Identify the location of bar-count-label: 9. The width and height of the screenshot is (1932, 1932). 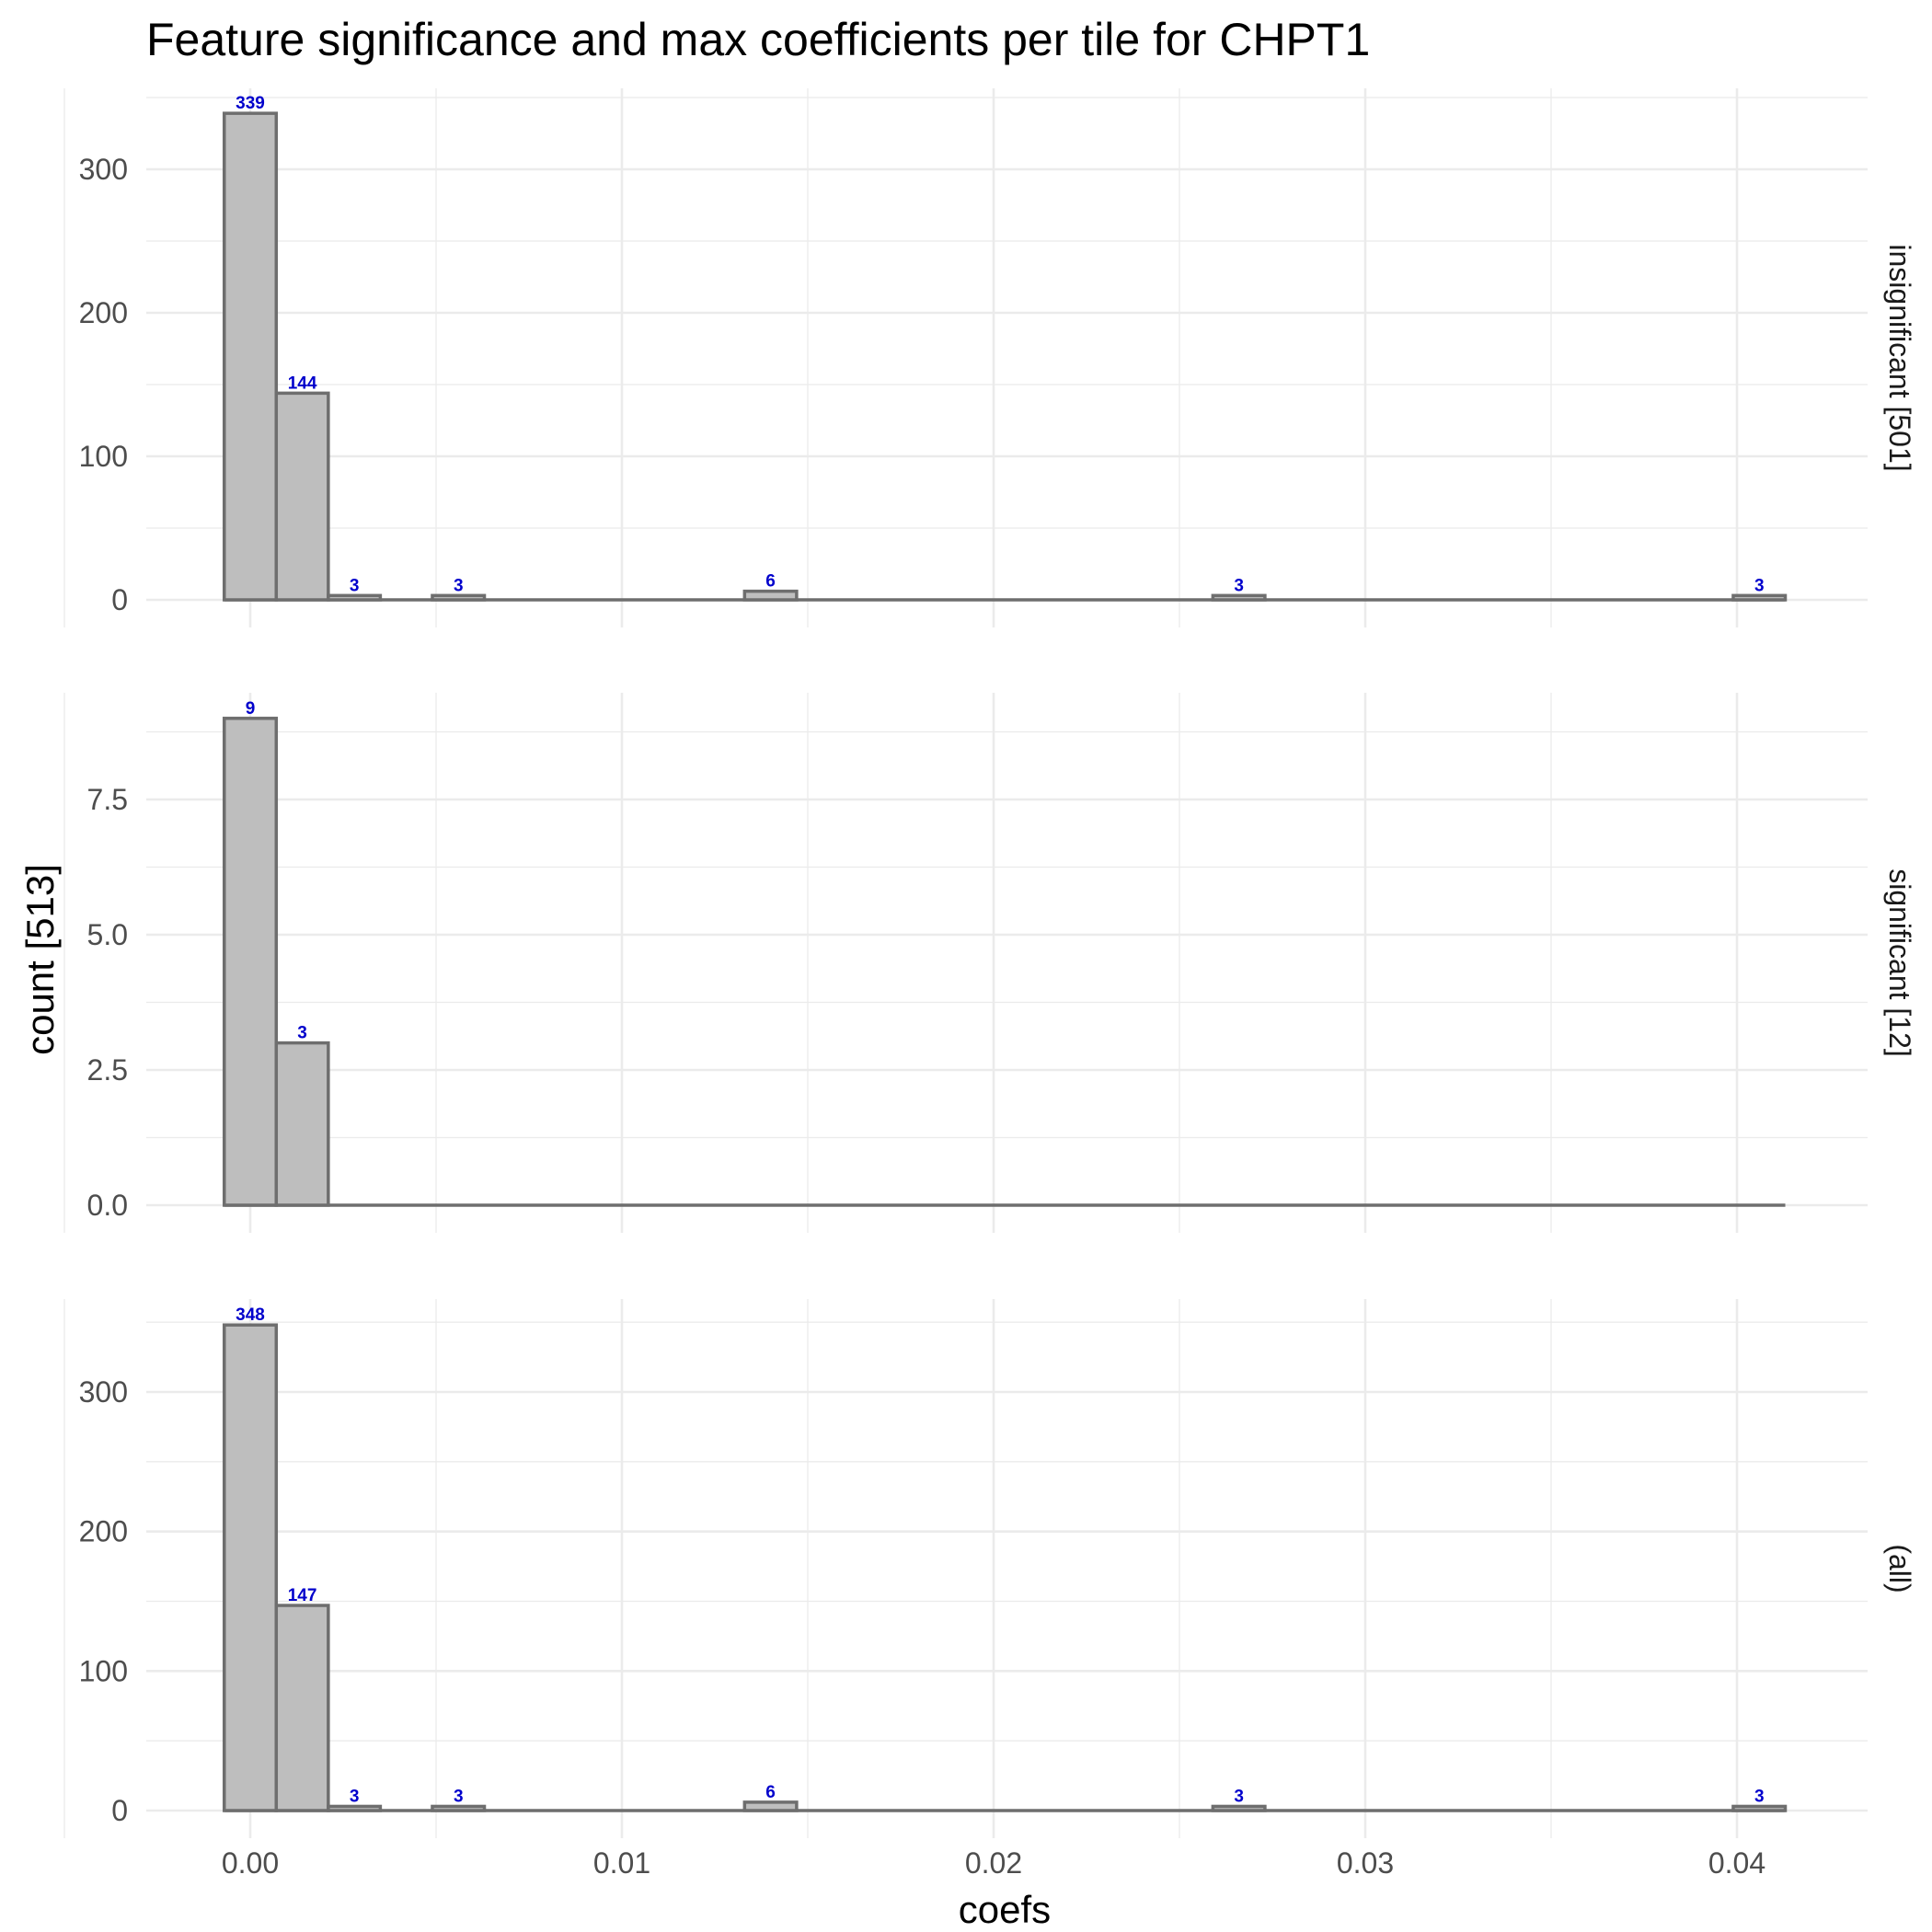
(251, 709).